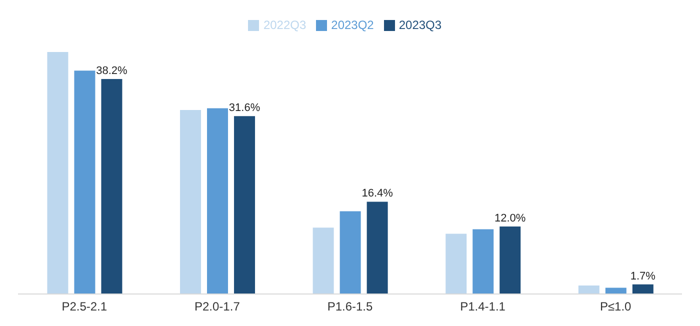 The image size is (700, 326). What do you see at coordinates (217, 307) in the screenshot?
I see `x-tick-label: P2.0-1.7` at bounding box center [217, 307].